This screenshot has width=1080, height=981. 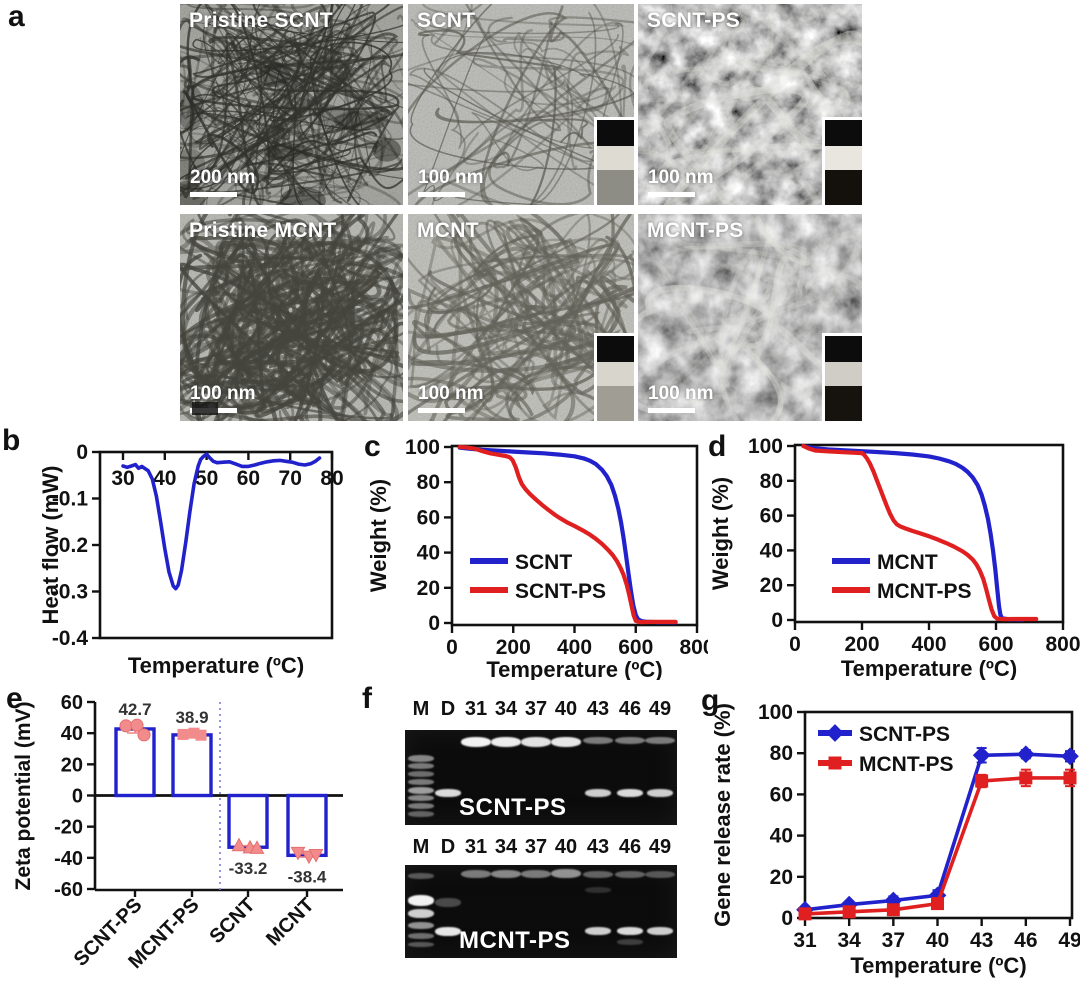 I want to click on legend-label: MCNT-PS, so click(x=924, y=591).